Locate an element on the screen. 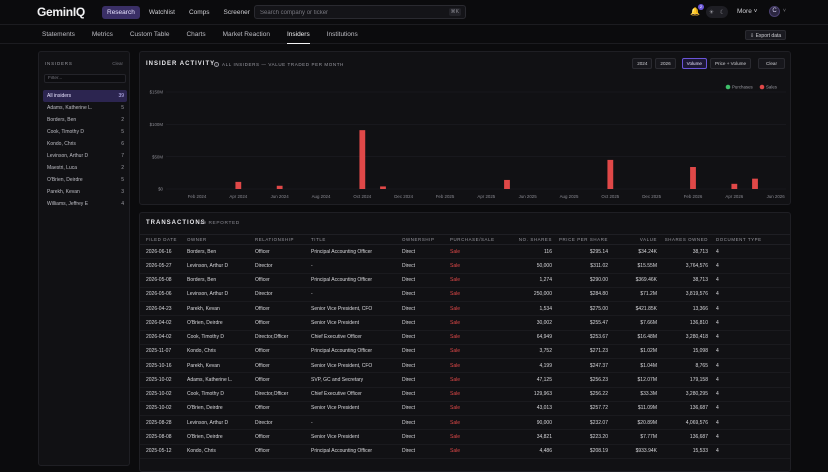 The image size is (828, 472). volume-mode-button: Volume is located at coordinates (694, 63).